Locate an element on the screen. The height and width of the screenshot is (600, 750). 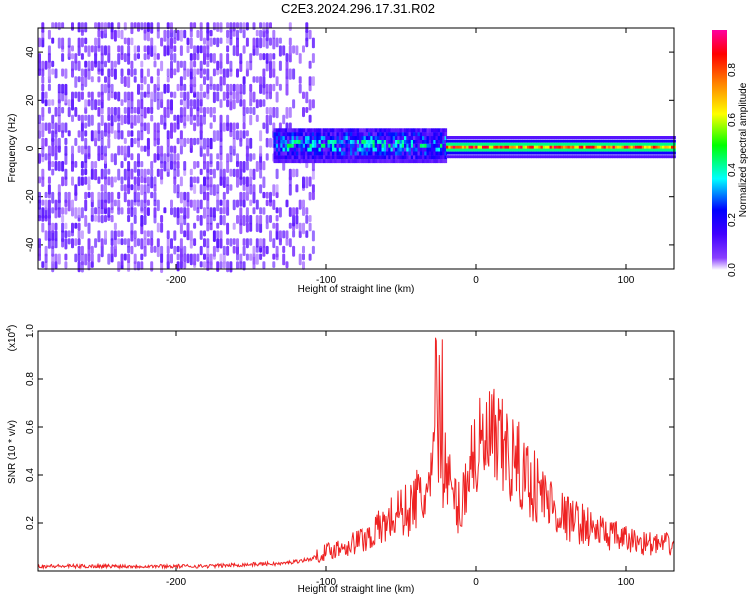
colorbar-ticks: 0.00.20.40.60.8 is located at coordinates (732, 170).